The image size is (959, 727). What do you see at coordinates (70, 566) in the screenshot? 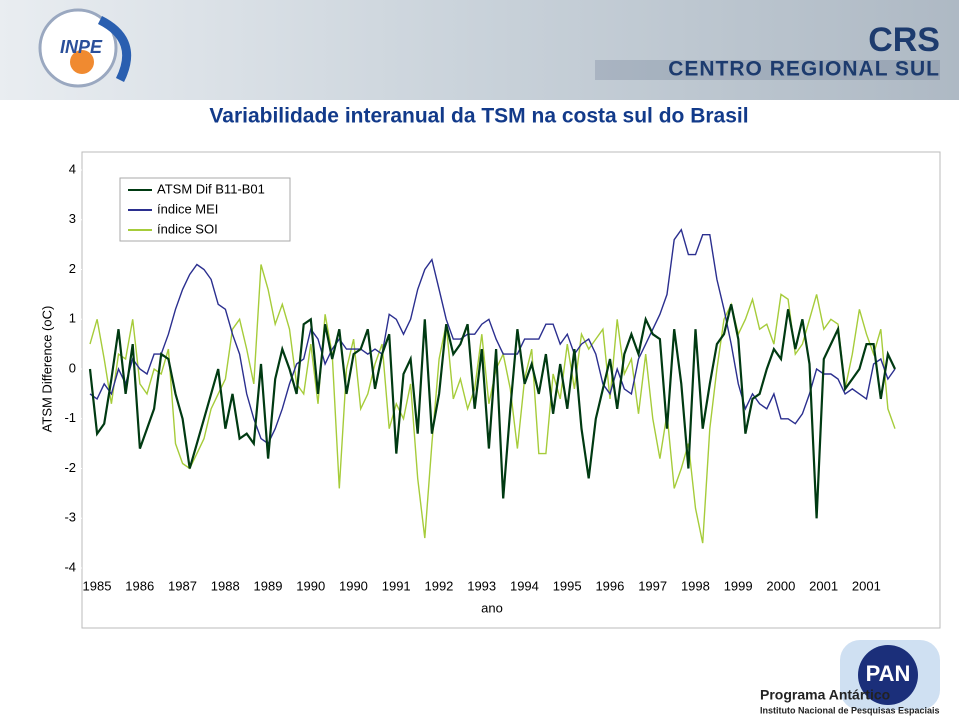
I see `y-tick-label: -4` at bounding box center [70, 566].